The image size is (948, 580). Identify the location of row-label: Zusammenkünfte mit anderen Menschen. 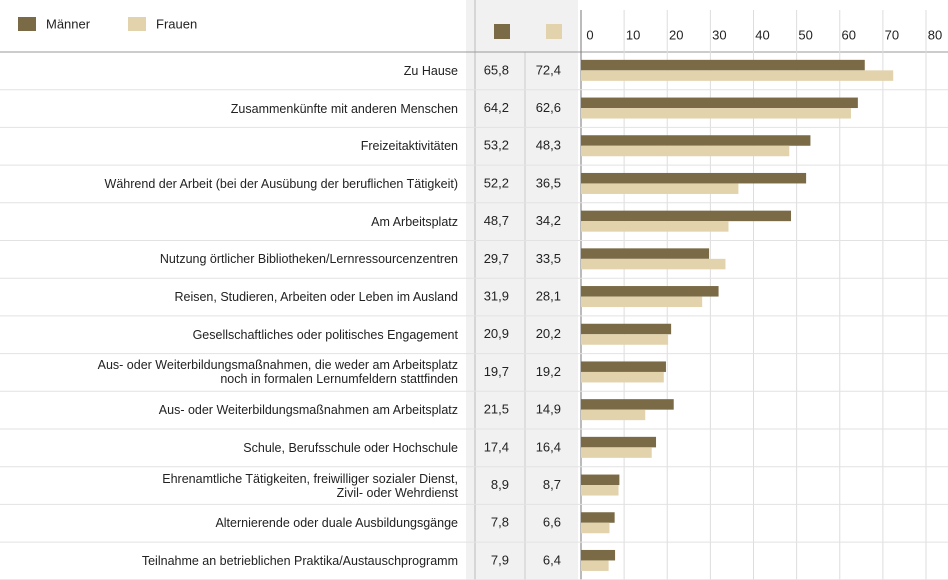
(344, 108).